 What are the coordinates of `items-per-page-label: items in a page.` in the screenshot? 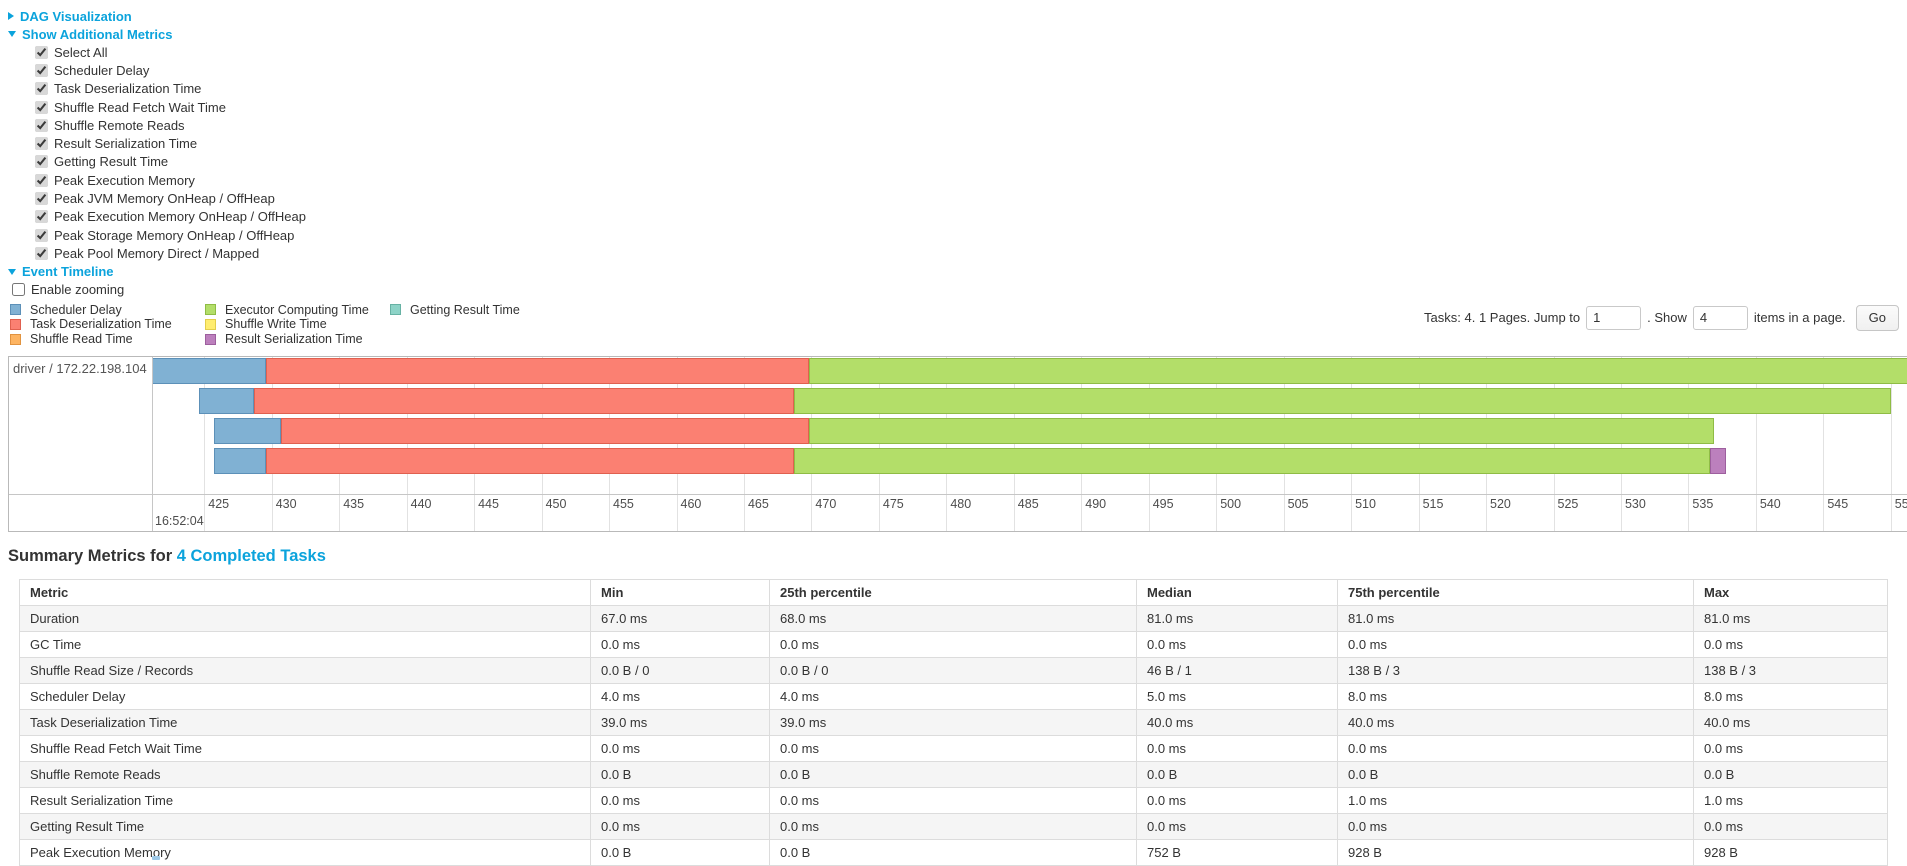 It's located at (1799, 318).